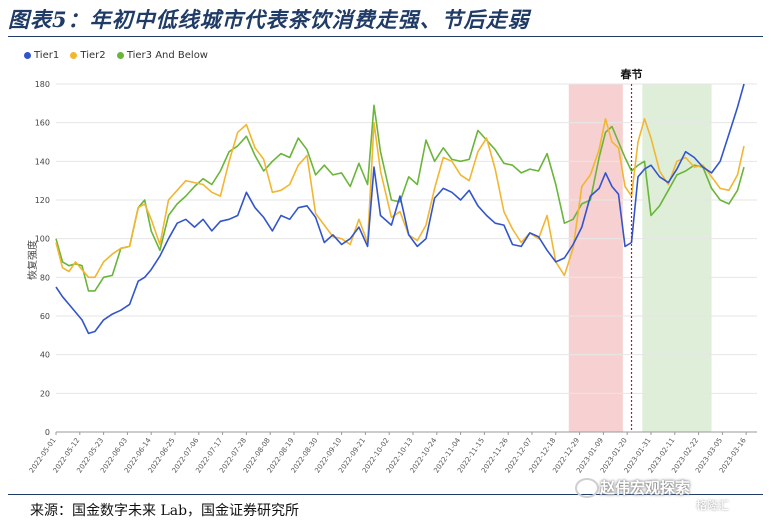 The width and height of the screenshot is (771, 525). Describe the element at coordinates (27, 55) in the screenshot. I see `legend-marker-tier1` at that location.